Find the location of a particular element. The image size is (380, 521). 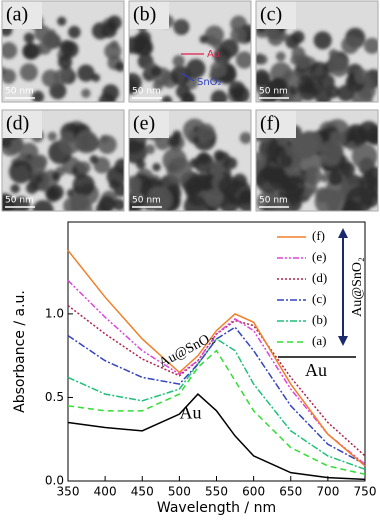

label-box is located at coordinates (149, 15).